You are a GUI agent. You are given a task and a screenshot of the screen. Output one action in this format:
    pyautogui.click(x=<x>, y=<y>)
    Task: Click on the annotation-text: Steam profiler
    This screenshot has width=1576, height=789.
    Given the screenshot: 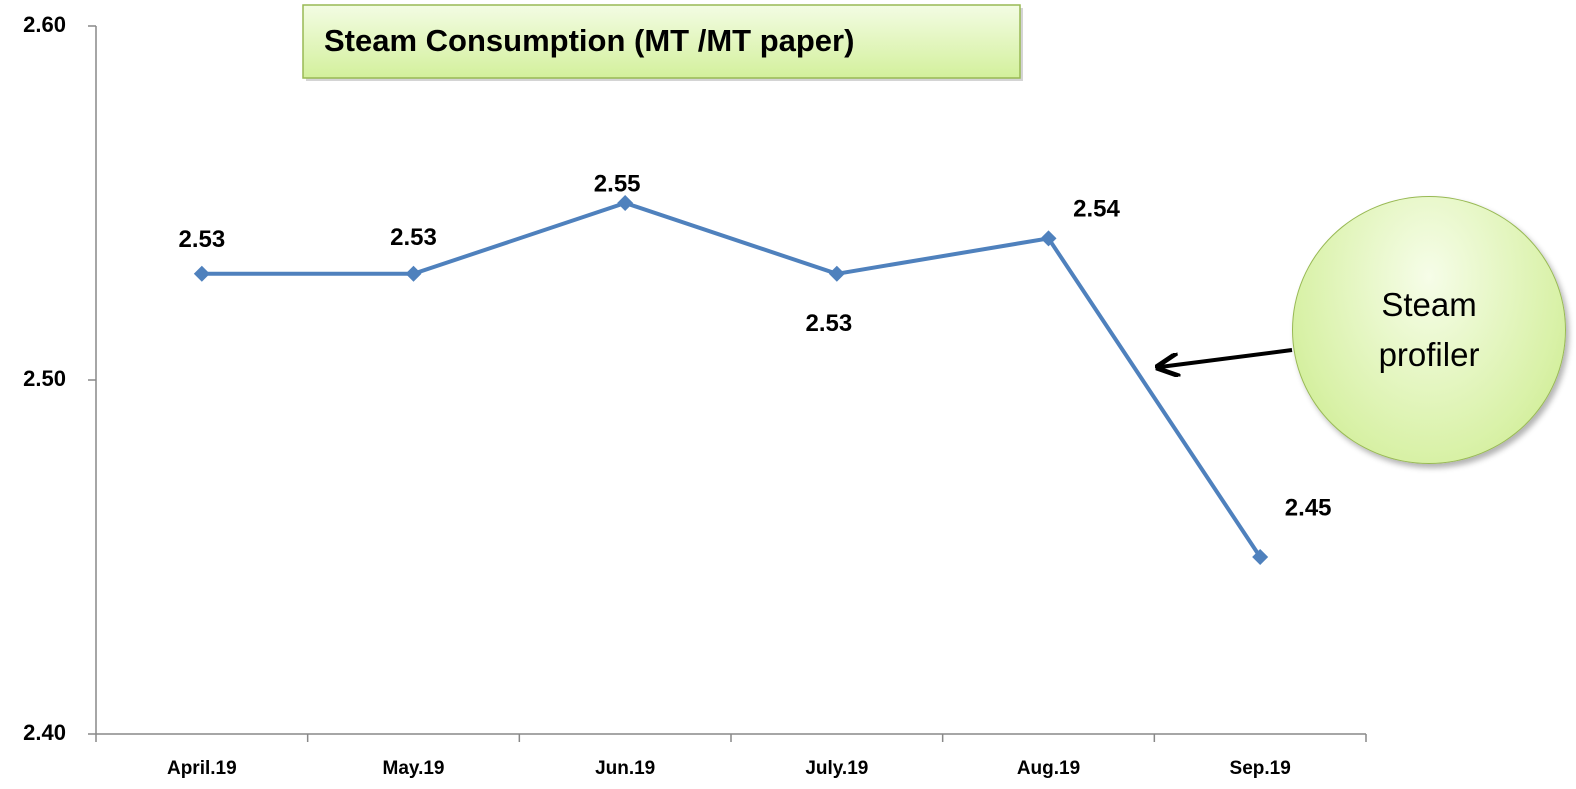 What is the action you would take?
    pyautogui.click(x=1429, y=329)
    